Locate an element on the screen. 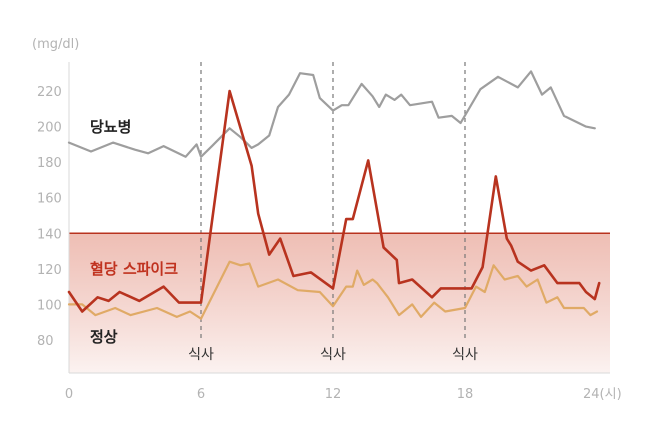  y-tick-label: 120 is located at coordinates (49, 270).